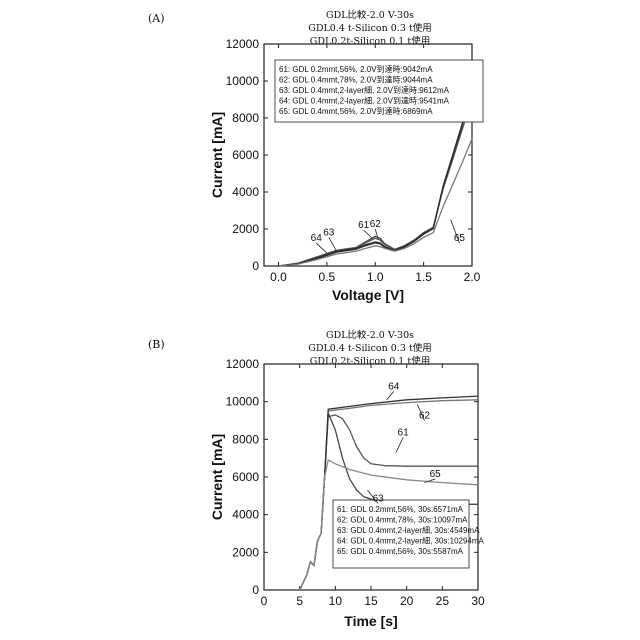 This screenshot has width=640, height=640. I want to click on chart-a-xtick-label: 2.0, so click(472, 277).